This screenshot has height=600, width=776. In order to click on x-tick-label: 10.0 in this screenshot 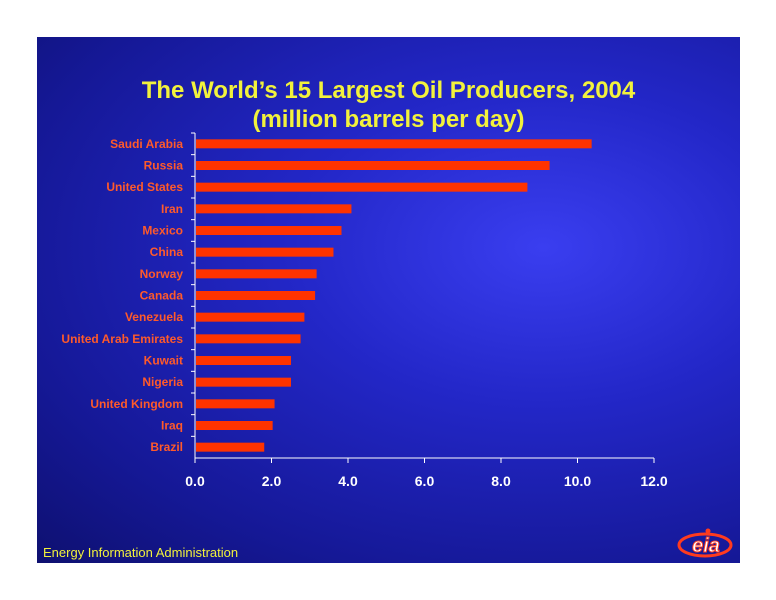, I will do `click(577, 481)`.